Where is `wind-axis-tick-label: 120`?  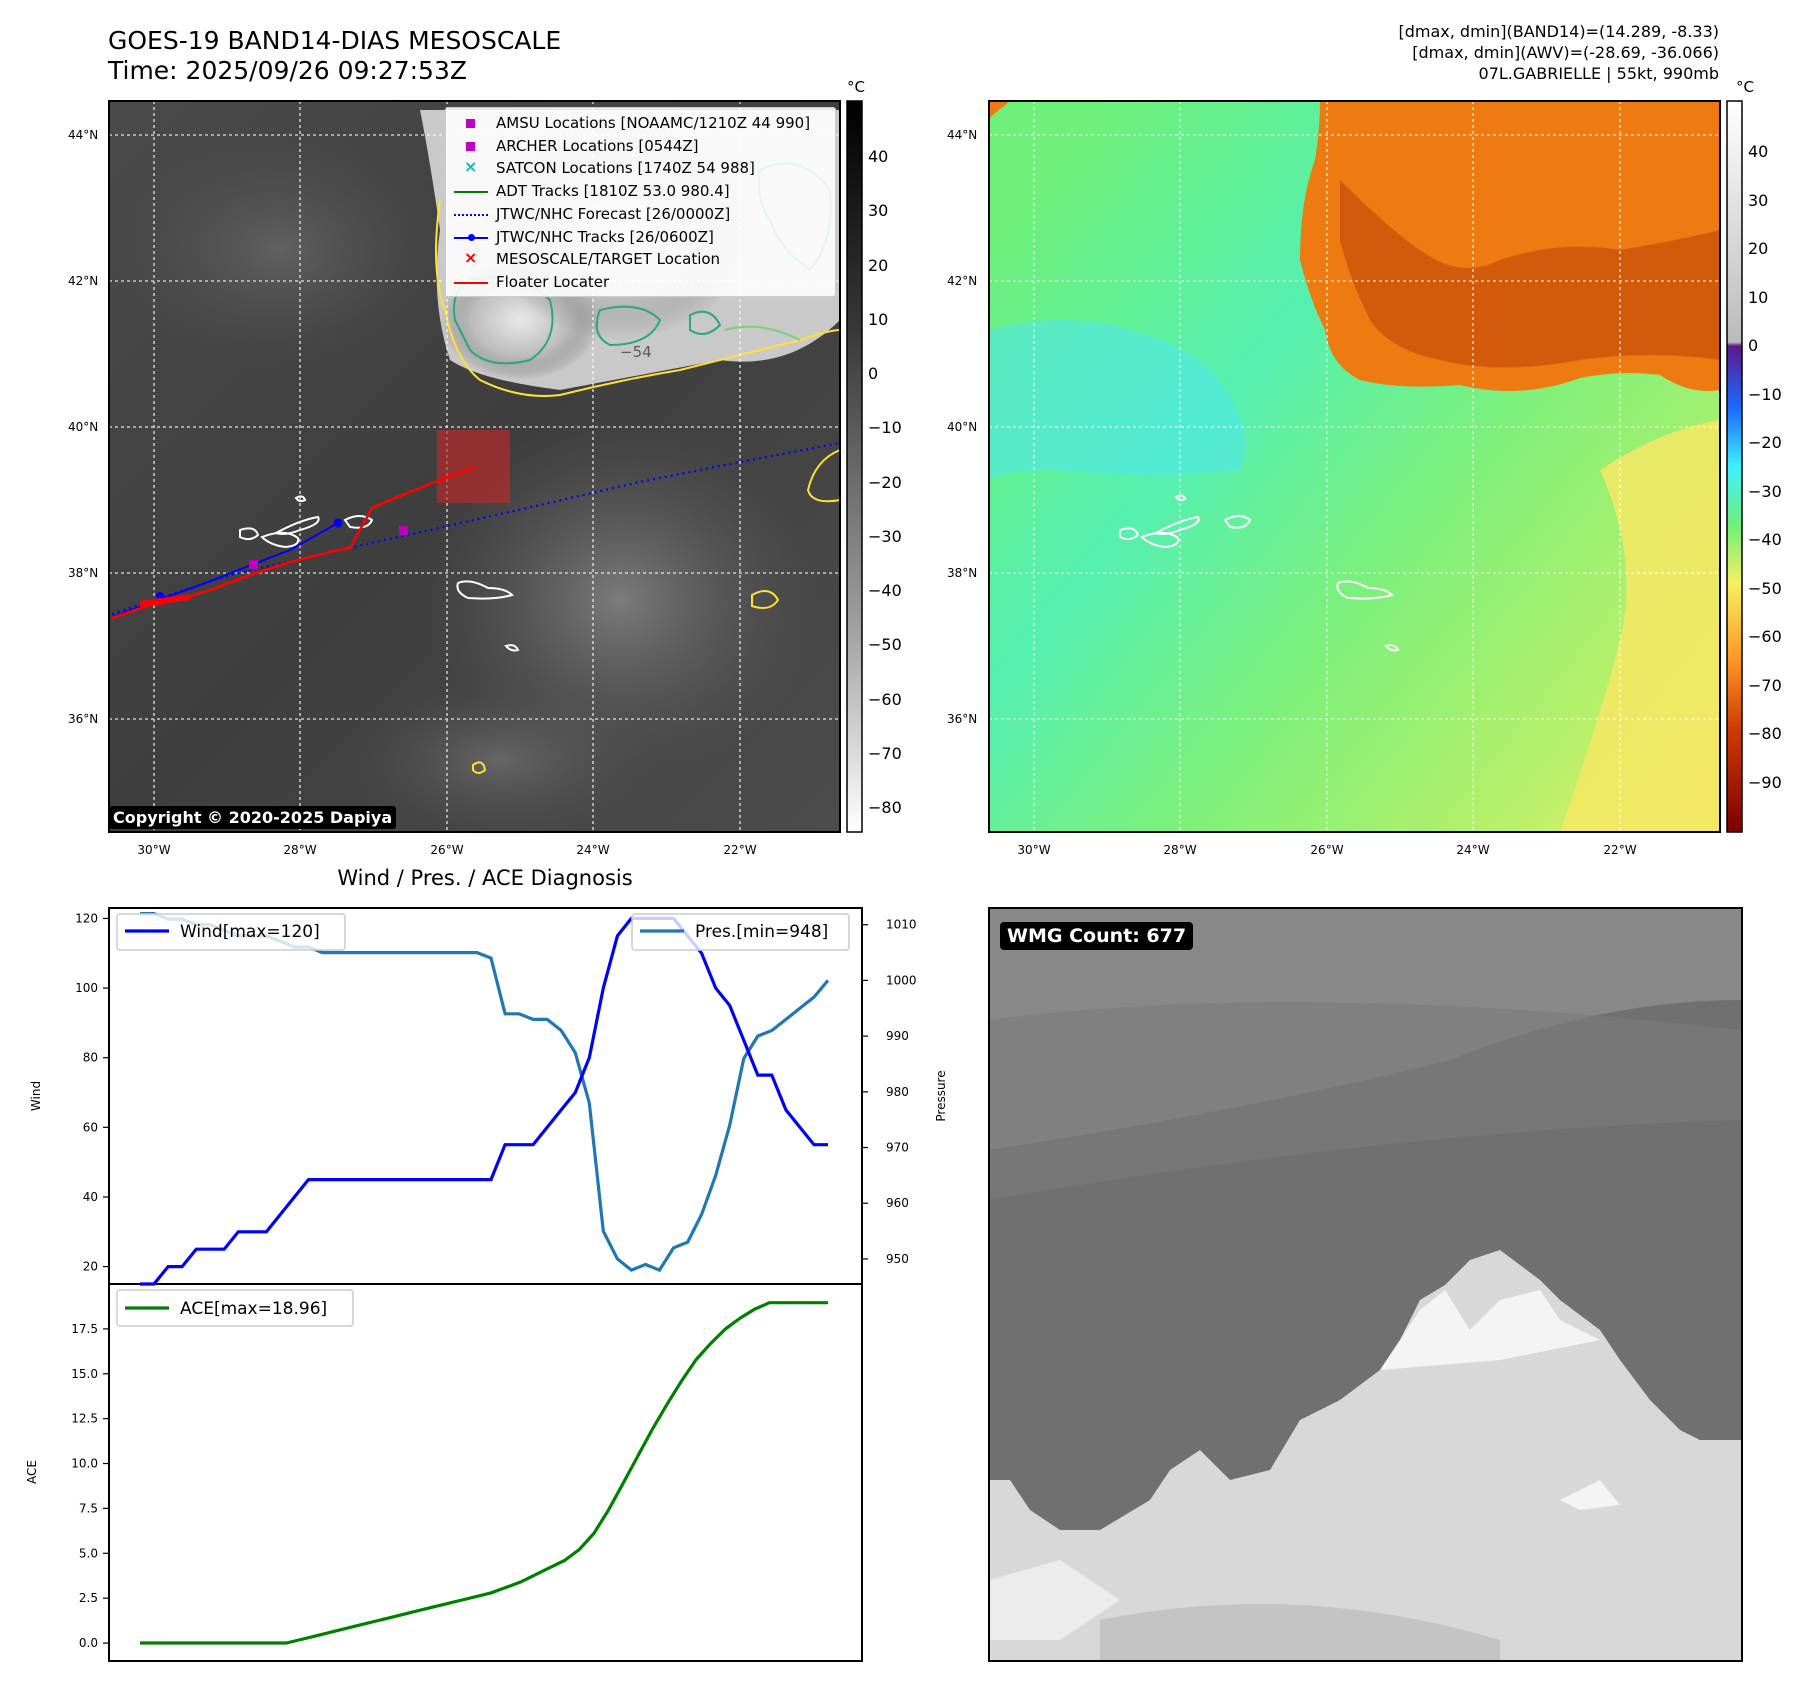 wind-axis-tick-label: 120 is located at coordinates (86, 918).